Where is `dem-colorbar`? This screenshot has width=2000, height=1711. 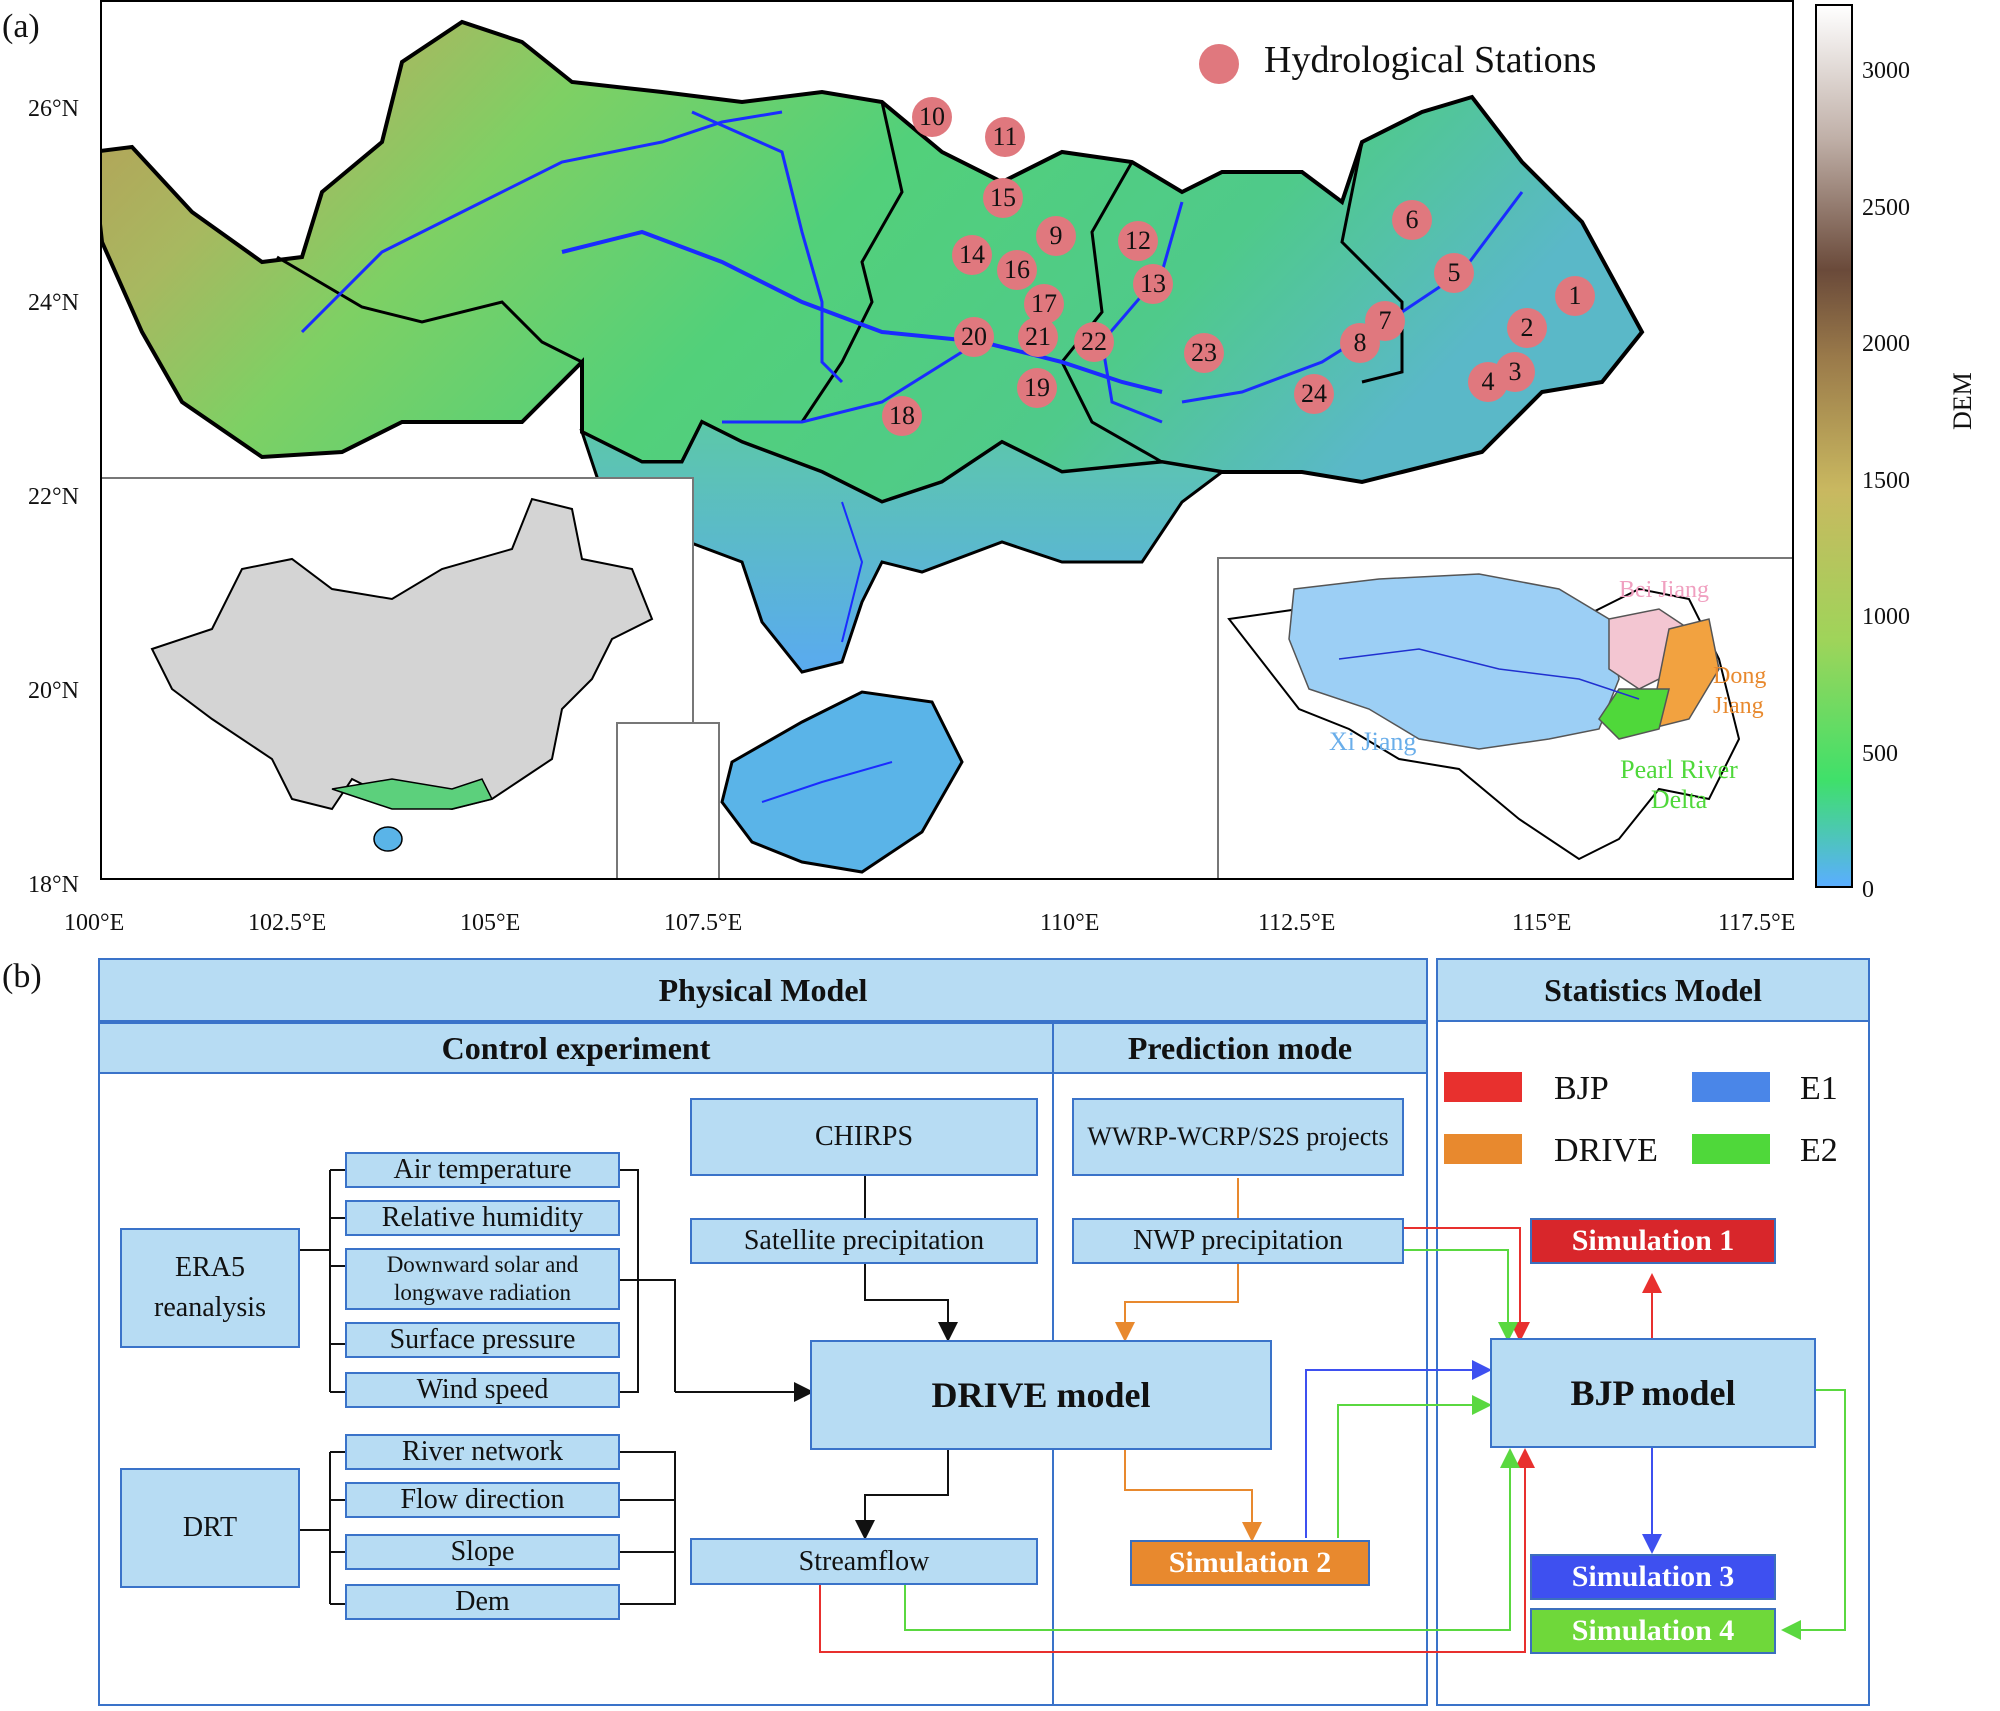 dem-colorbar is located at coordinates (1834, 446).